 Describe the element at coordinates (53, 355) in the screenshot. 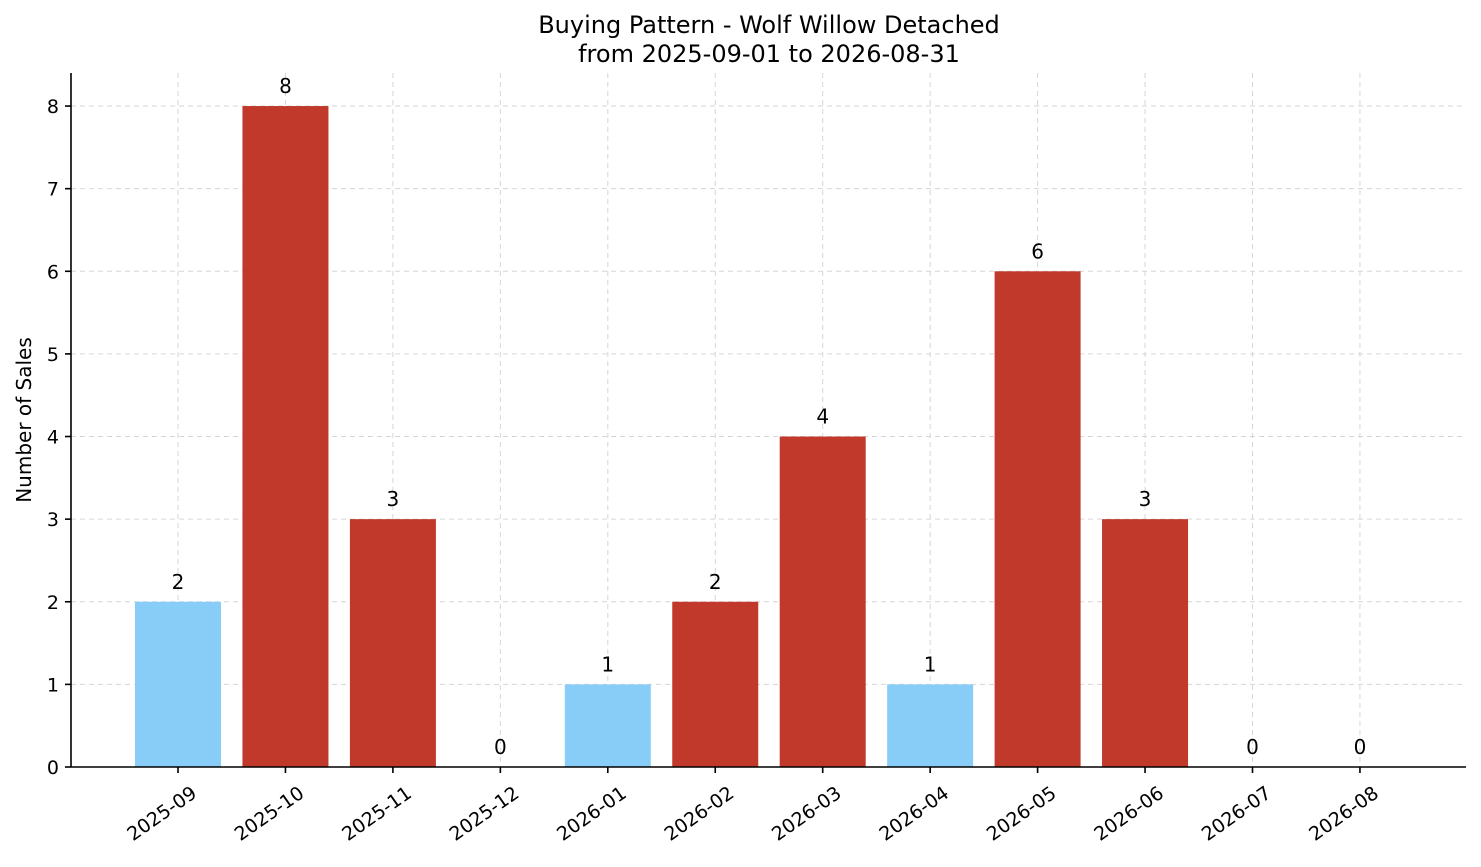

I see `y-tick-label: 5` at that location.